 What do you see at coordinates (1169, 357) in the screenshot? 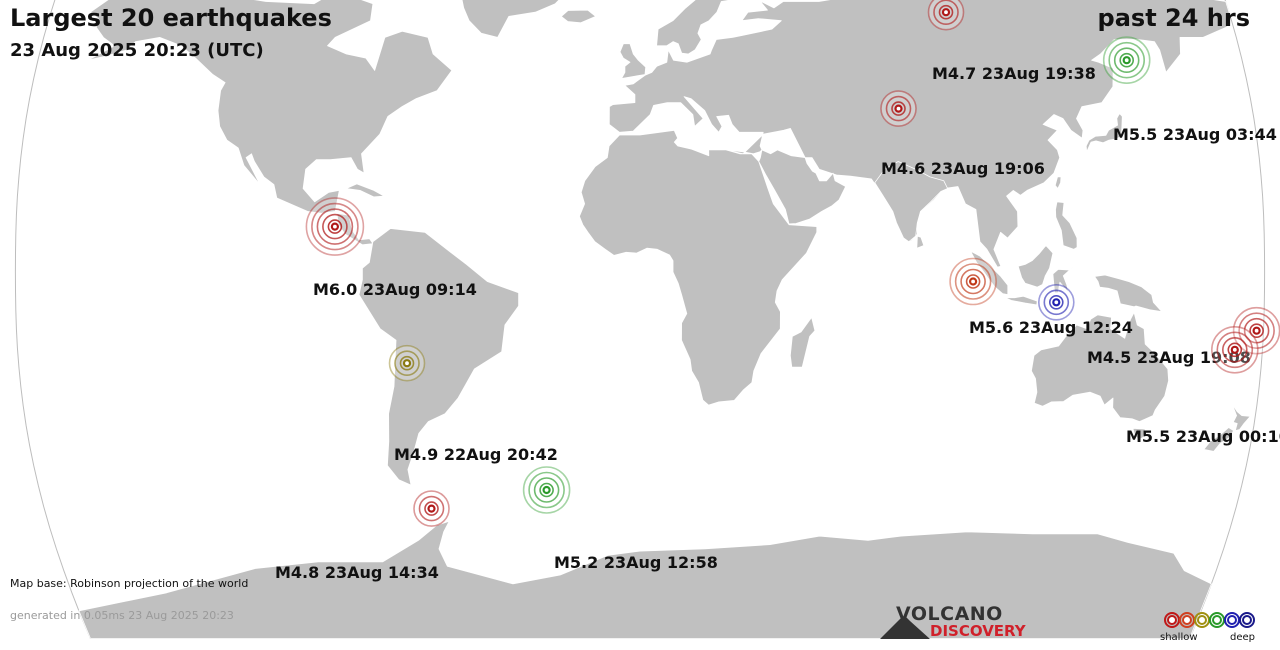
I see `earthquake-label: M4.5 23Aug 19:08` at bounding box center [1169, 357].